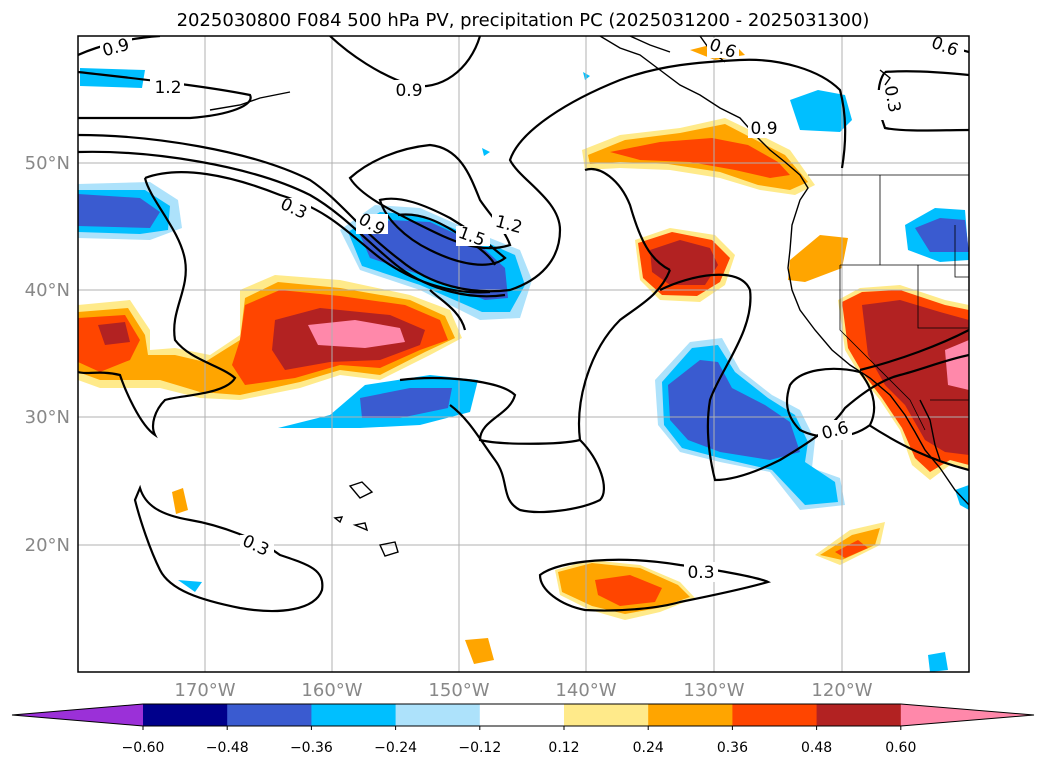  What do you see at coordinates (47, 290) in the screenshot?
I see `latitude-label: 40°N` at bounding box center [47, 290].